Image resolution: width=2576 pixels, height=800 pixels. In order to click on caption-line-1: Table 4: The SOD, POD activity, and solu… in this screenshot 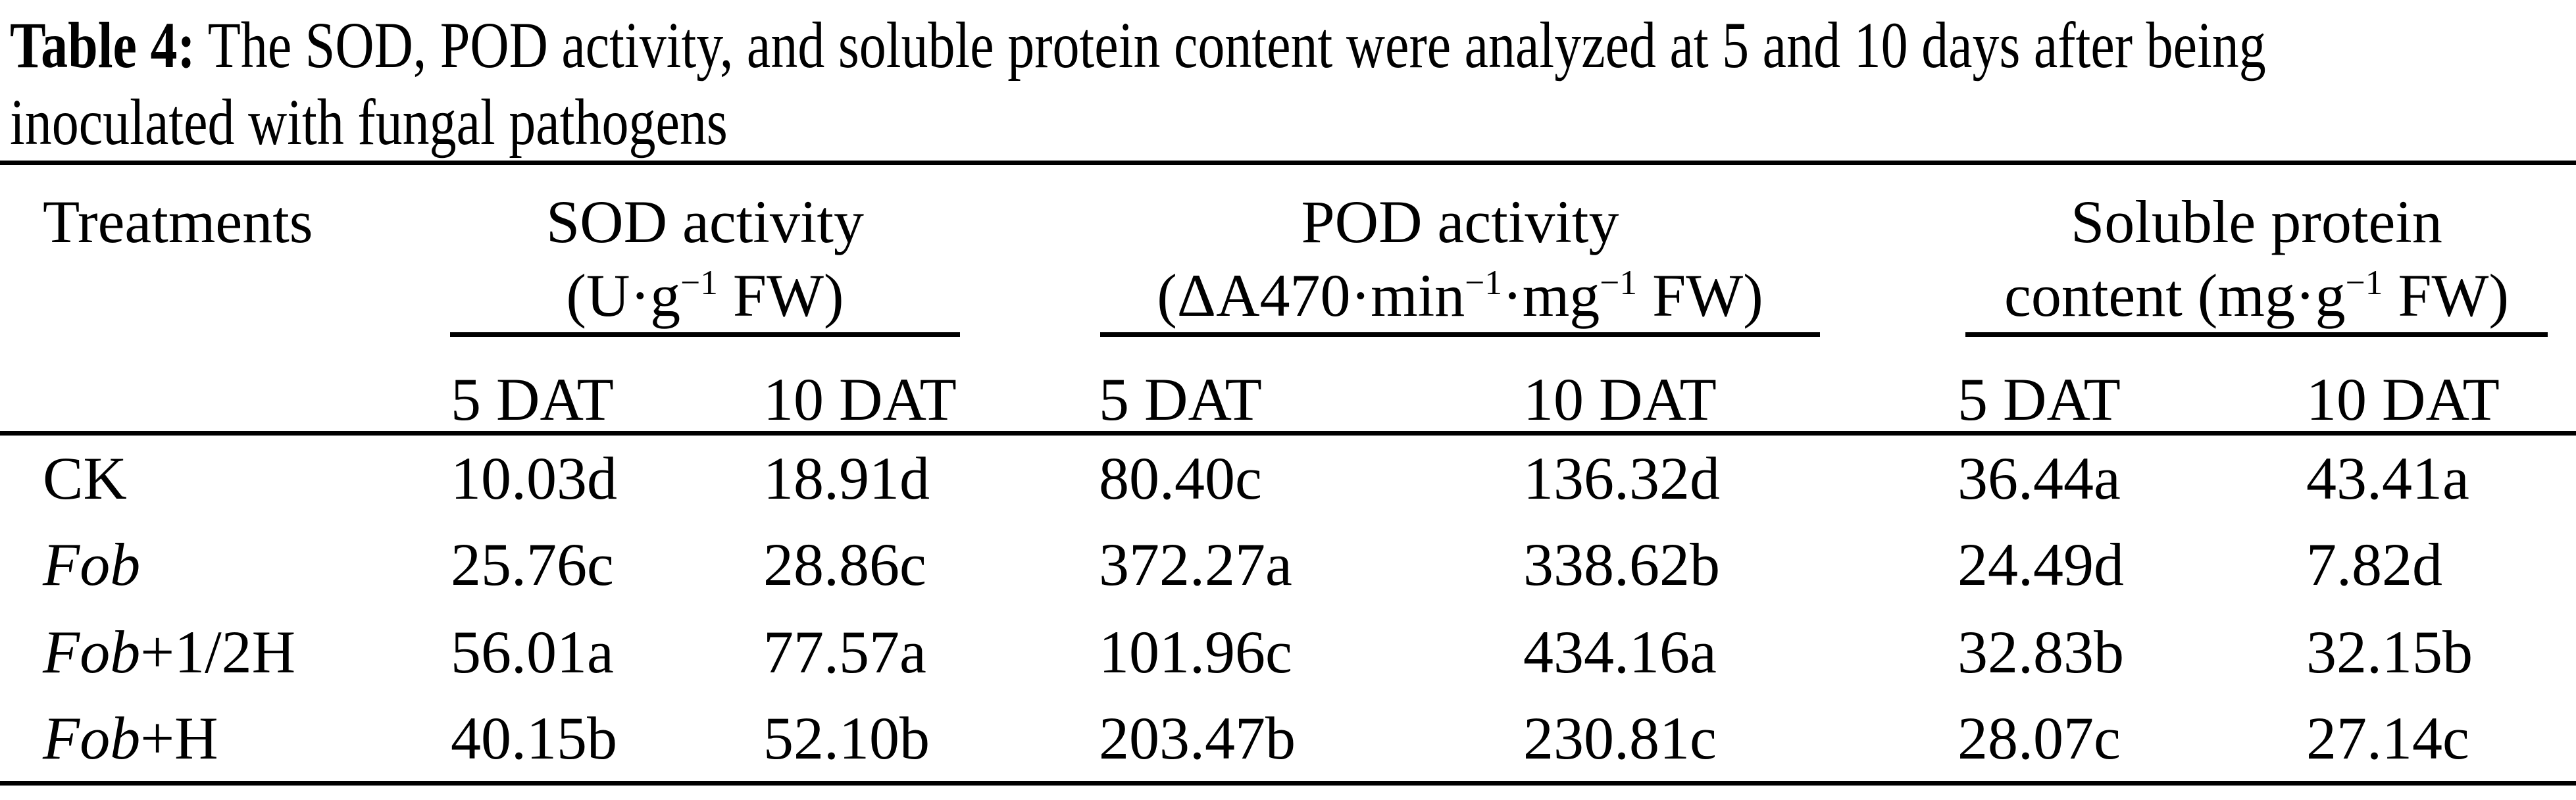, I will do `click(1138, 45)`.